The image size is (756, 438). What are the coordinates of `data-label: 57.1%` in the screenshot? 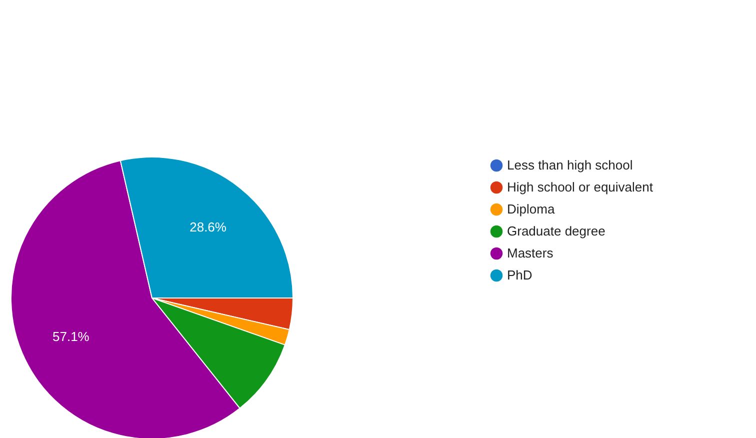 It's located at (71, 336).